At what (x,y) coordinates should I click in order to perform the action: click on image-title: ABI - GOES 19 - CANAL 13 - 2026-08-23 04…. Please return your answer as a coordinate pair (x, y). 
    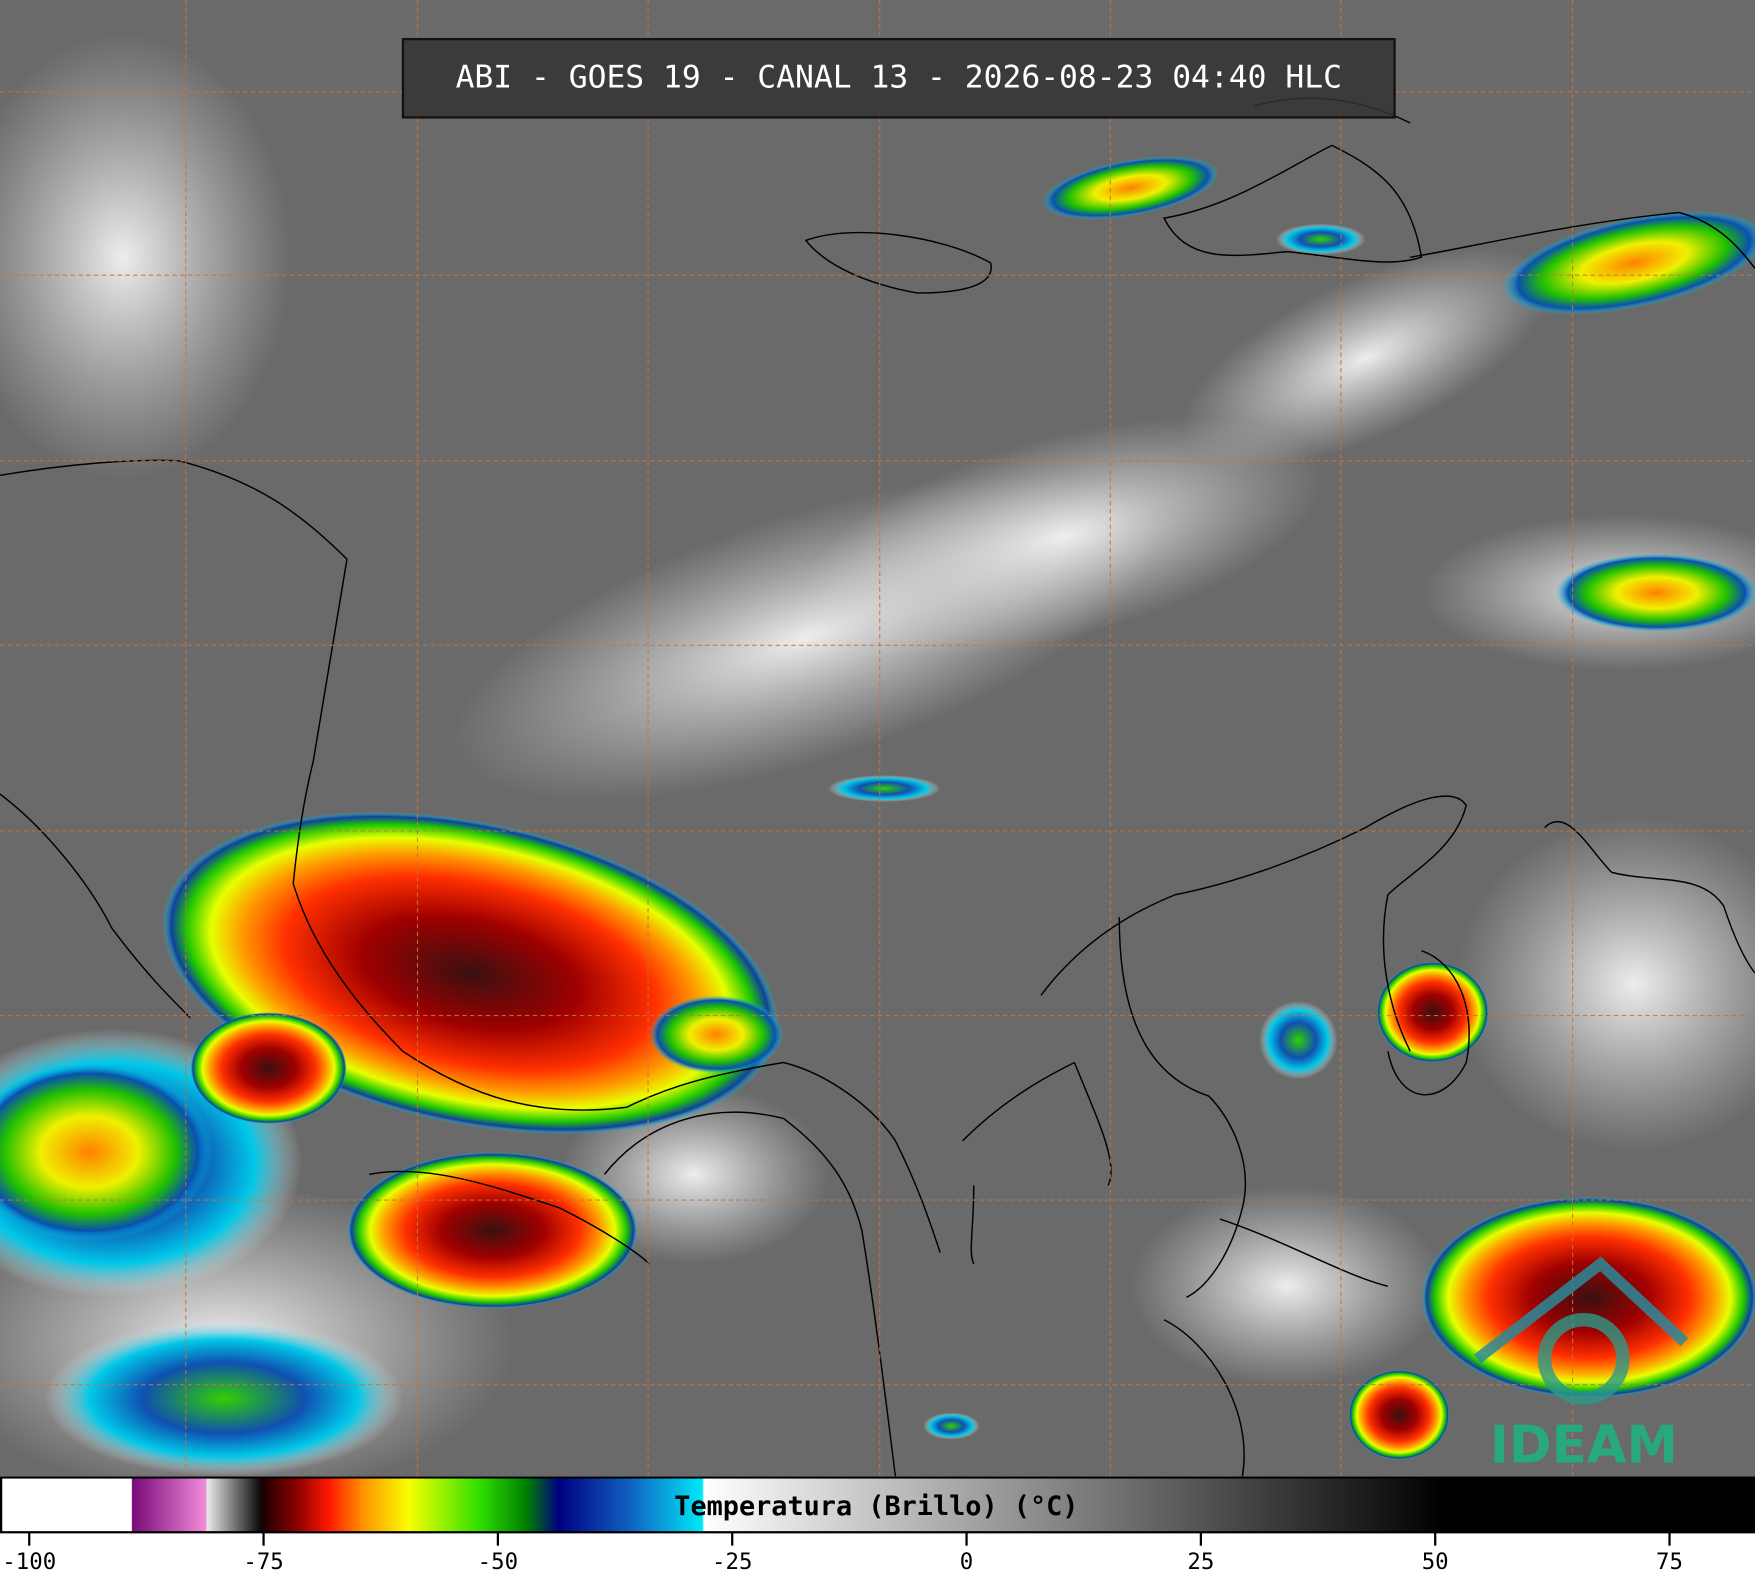
    Looking at the image, I should click on (899, 77).